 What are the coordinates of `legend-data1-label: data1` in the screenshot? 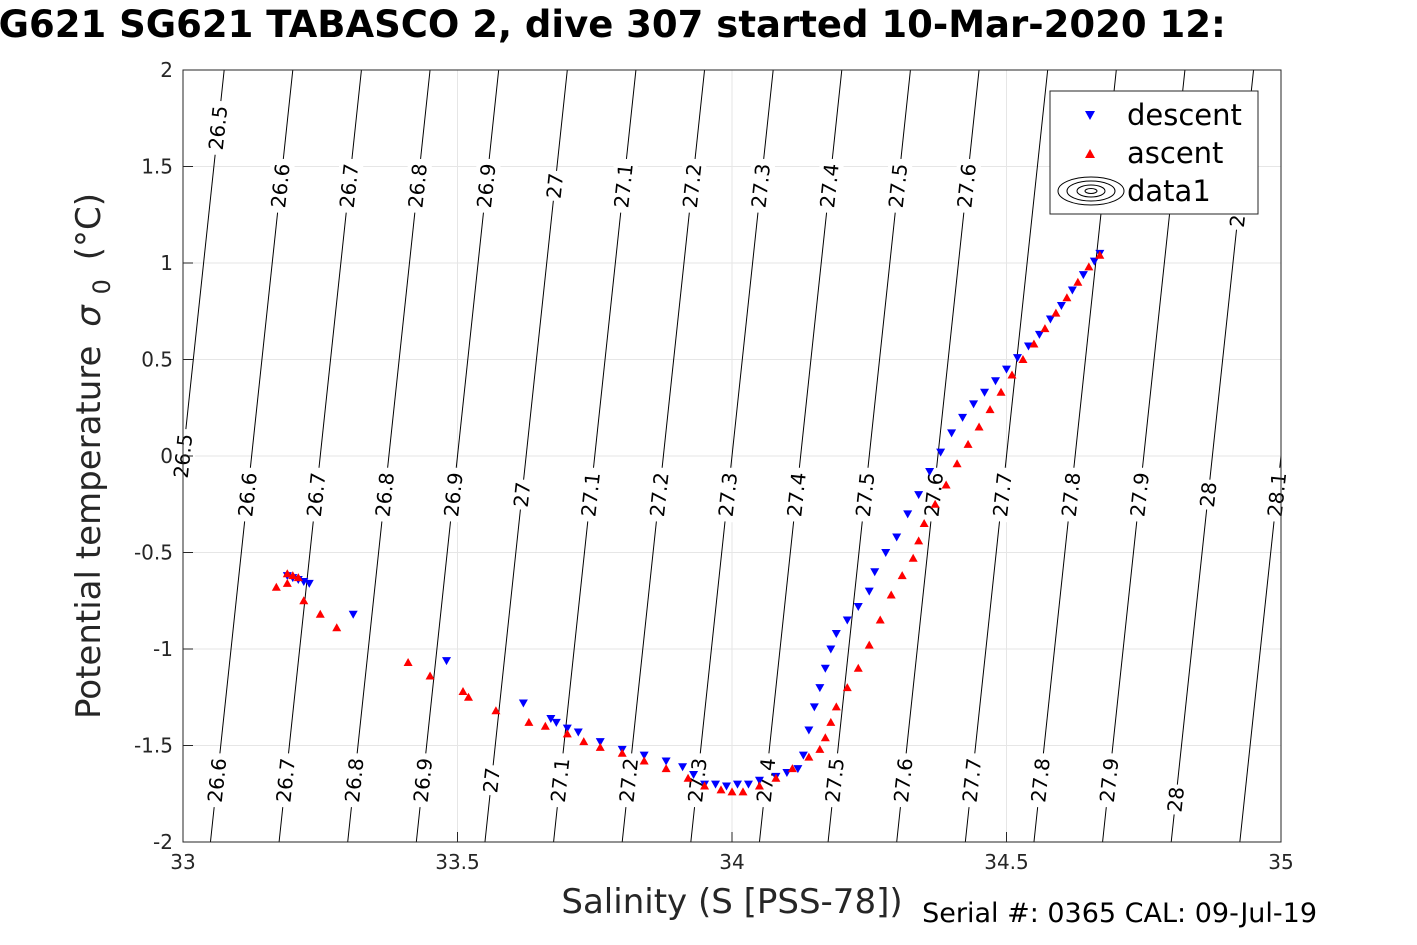 It's located at (1169, 191).